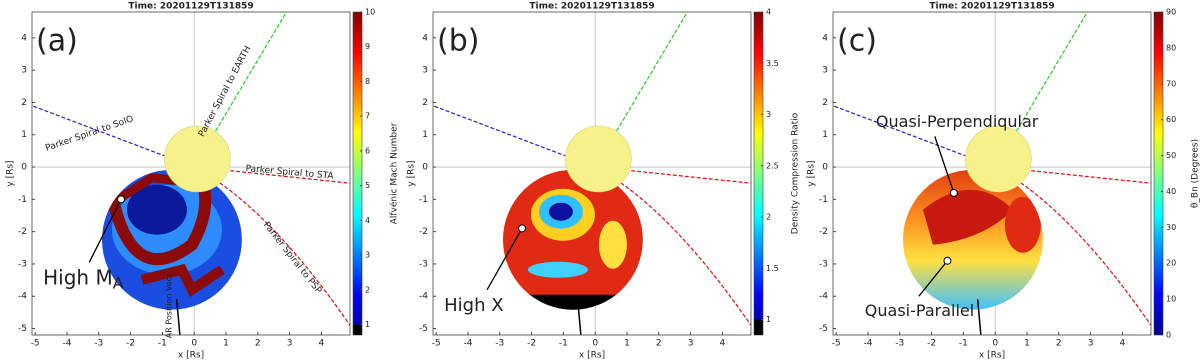 The height and width of the screenshot is (363, 1200). What do you see at coordinates (1168, 335) in the screenshot?
I see `colorbar-tick-label: 0` at bounding box center [1168, 335].